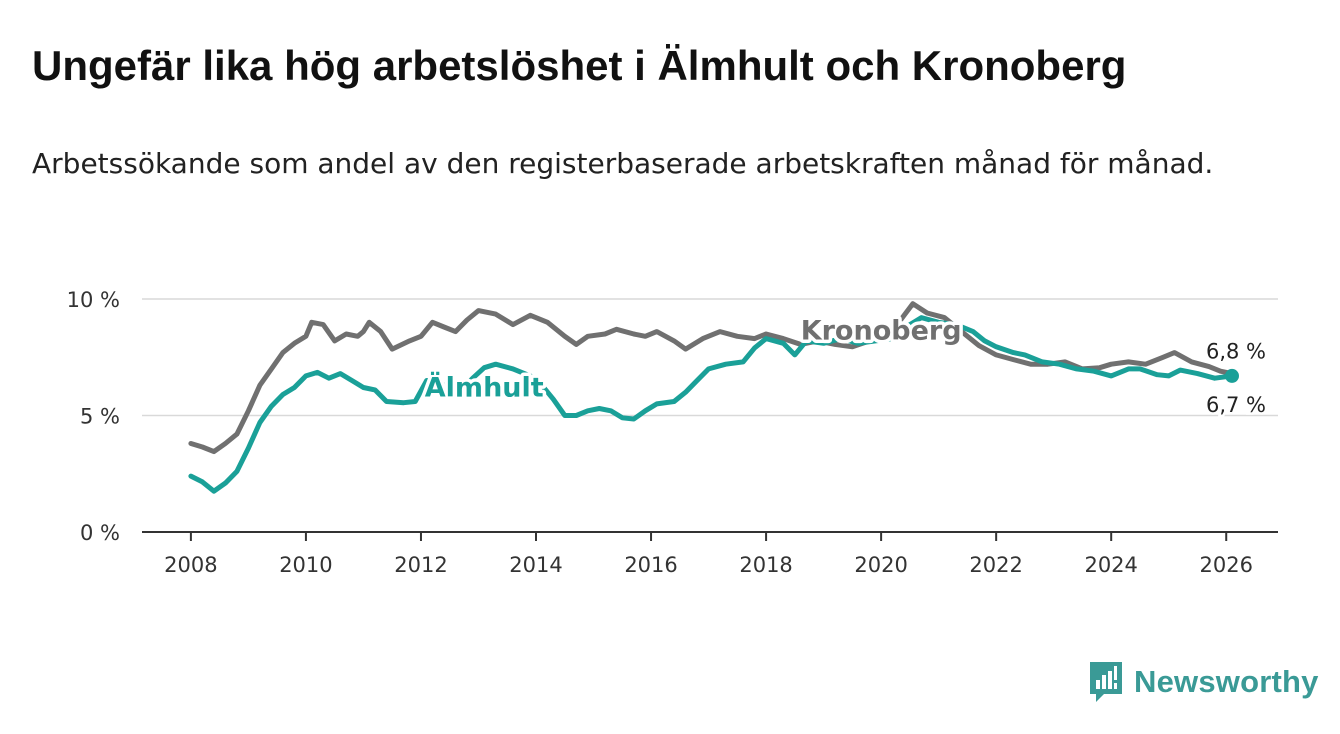 This screenshot has width=1340, height=734. I want to click on x-tick-label: 2026, so click(1226, 565).